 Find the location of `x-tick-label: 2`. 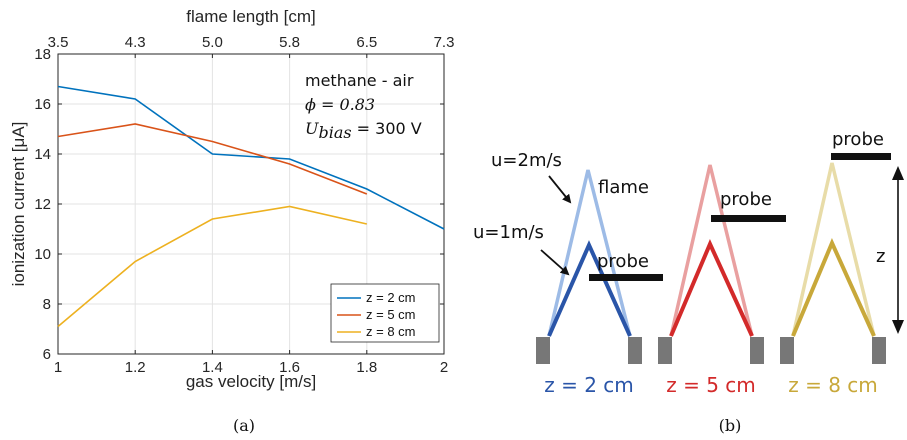

x-tick-label: 2 is located at coordinates (444, 367).